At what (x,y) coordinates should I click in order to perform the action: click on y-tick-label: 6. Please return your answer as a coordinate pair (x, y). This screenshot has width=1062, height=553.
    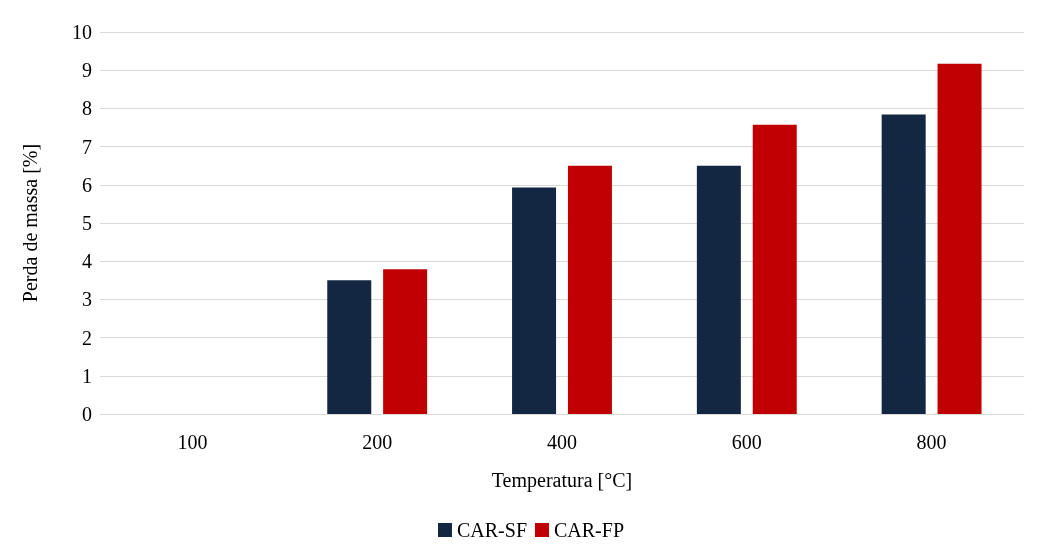
    Looking at the image, I should click on (87, 184).